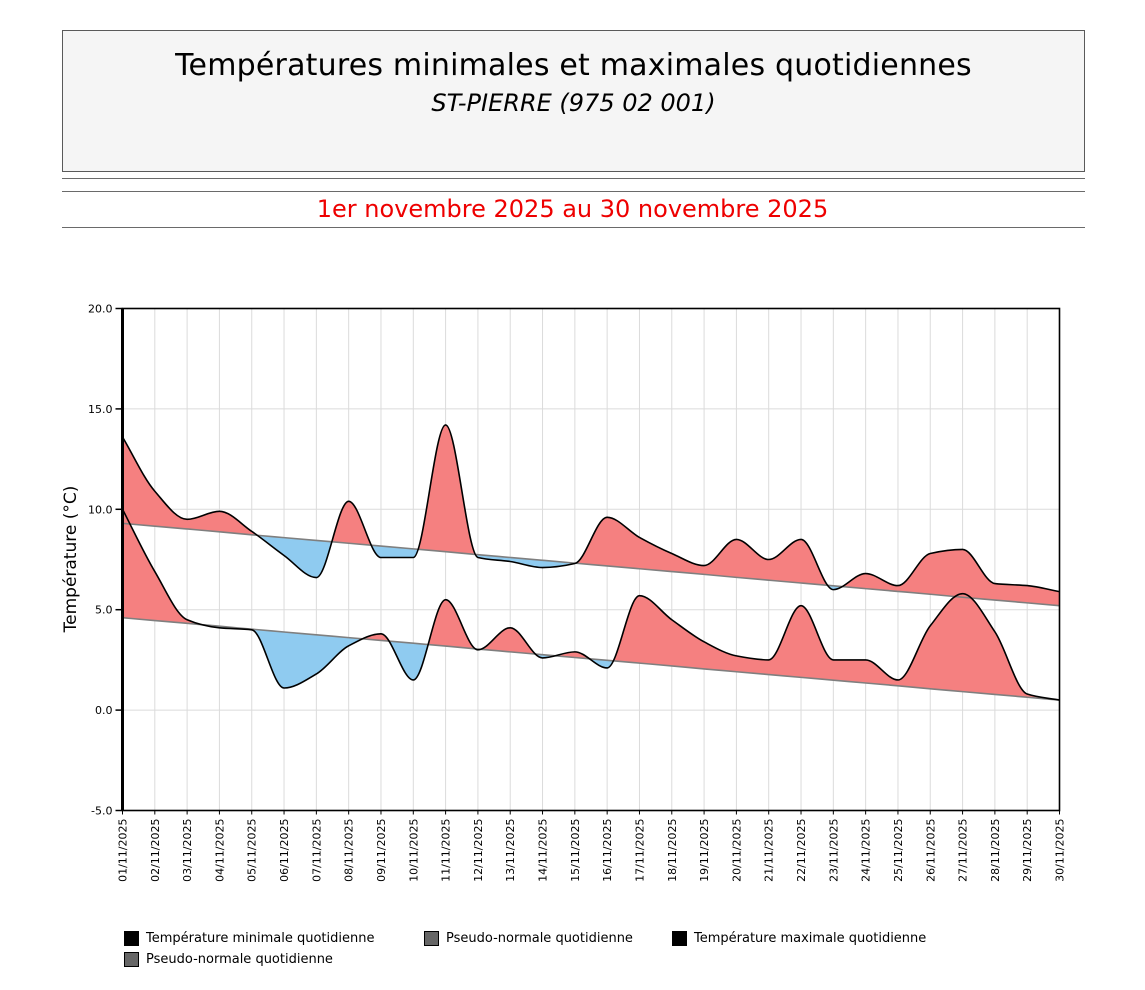 Image resolution: width=1145 pixels, height=990 pixels. Describe the element at coordinates (801, 850) in the screenshot. I see `svg-text: 22/11/2025` at that location.